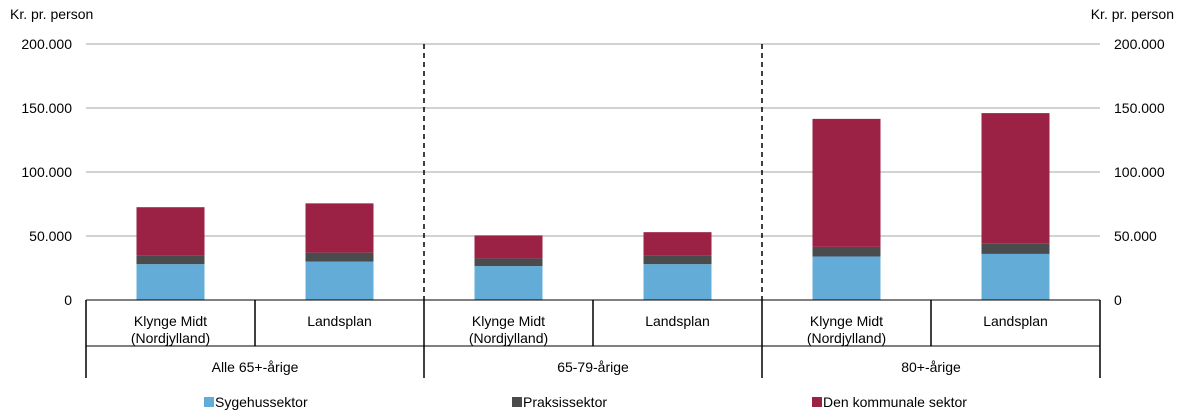  What do you see at coordinates (1139, 108) in the screenshot?
I see `y-tick-label-right: 150.000` at bounding box center [1139, 108].